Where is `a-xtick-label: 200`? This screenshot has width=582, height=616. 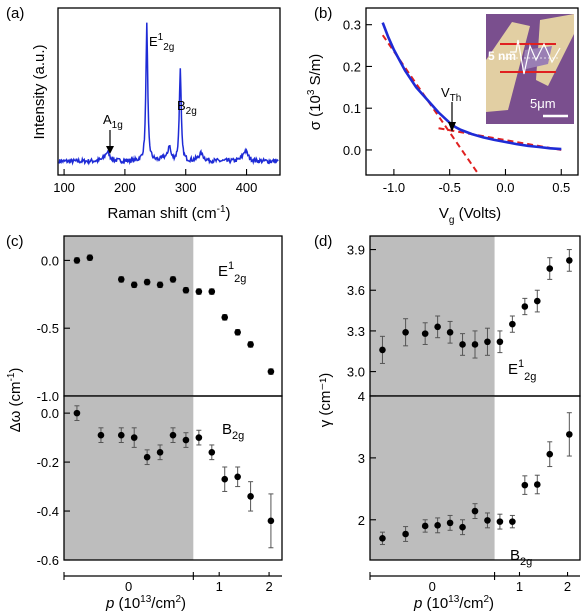
a-xtick-label: 200 is located at coordinates (125, 187).